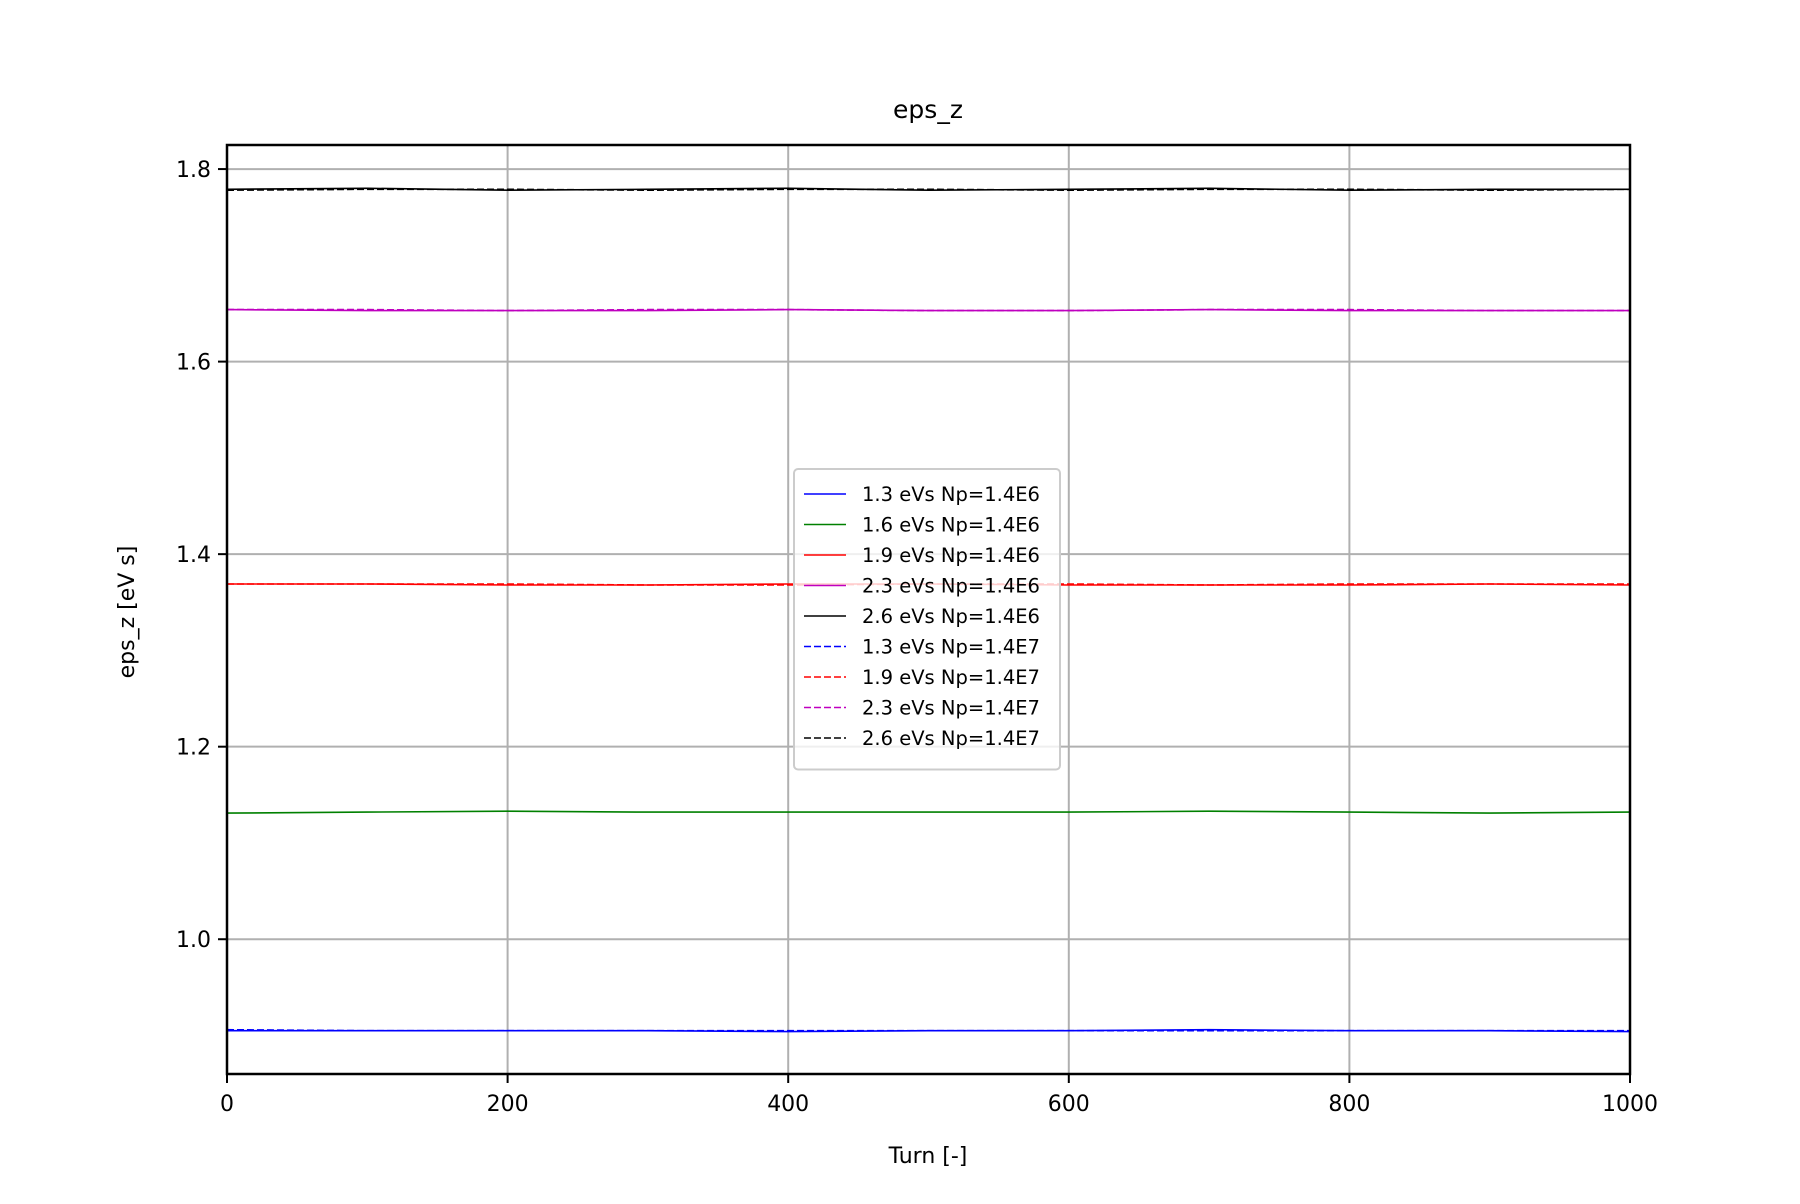 The height and width of the screenshot is (1204, 1800). I want to click on legend-label: 2.6 eVs Np=1.4E6, so click(951, 616).